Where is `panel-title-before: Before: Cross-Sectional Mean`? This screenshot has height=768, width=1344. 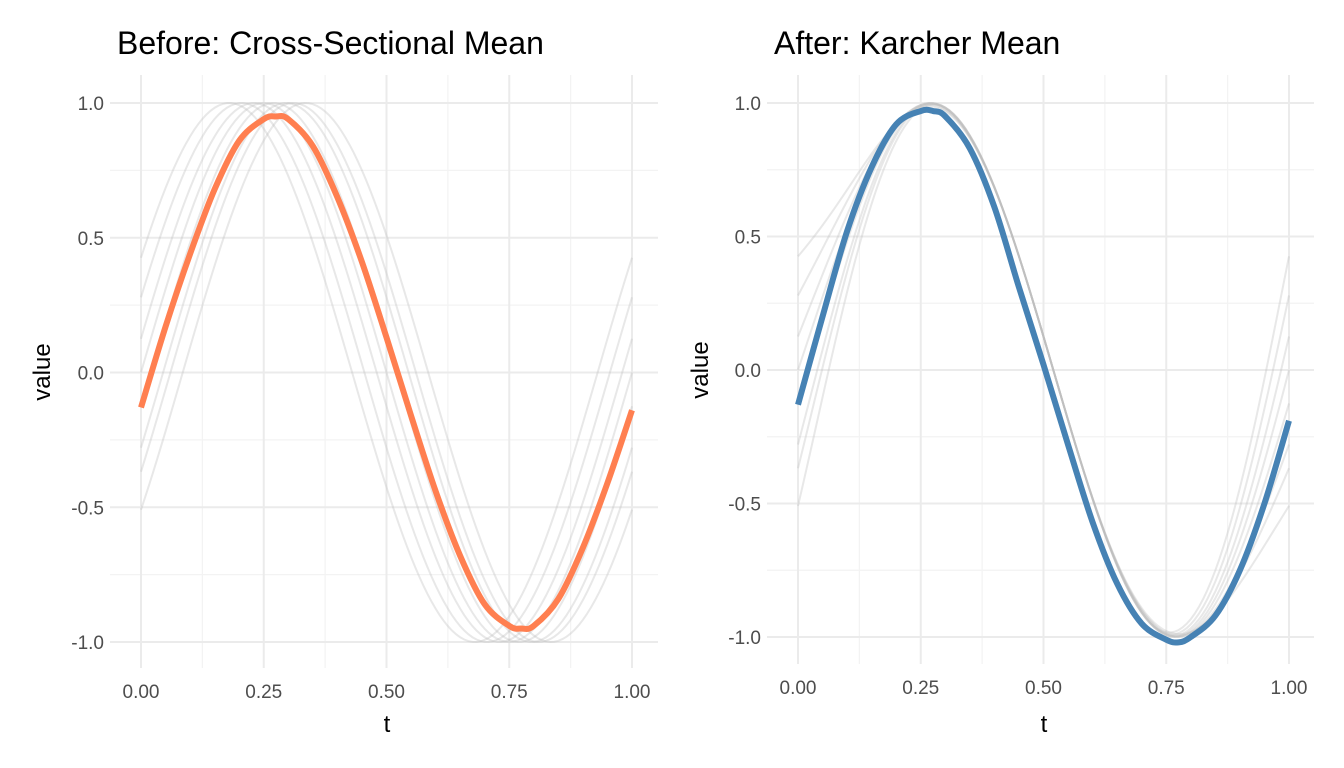 panel-title-before: Before: Cross-Sectional Mean is located at coordinates (330, 43).